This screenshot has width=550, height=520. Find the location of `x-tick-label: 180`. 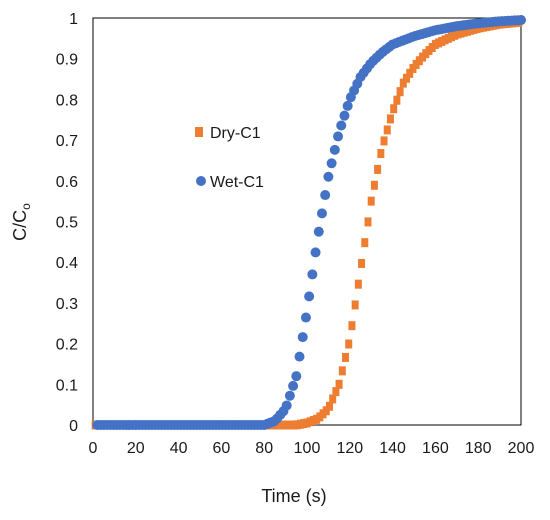

x-tick-label: 180 is located at coordinates (478, 448).